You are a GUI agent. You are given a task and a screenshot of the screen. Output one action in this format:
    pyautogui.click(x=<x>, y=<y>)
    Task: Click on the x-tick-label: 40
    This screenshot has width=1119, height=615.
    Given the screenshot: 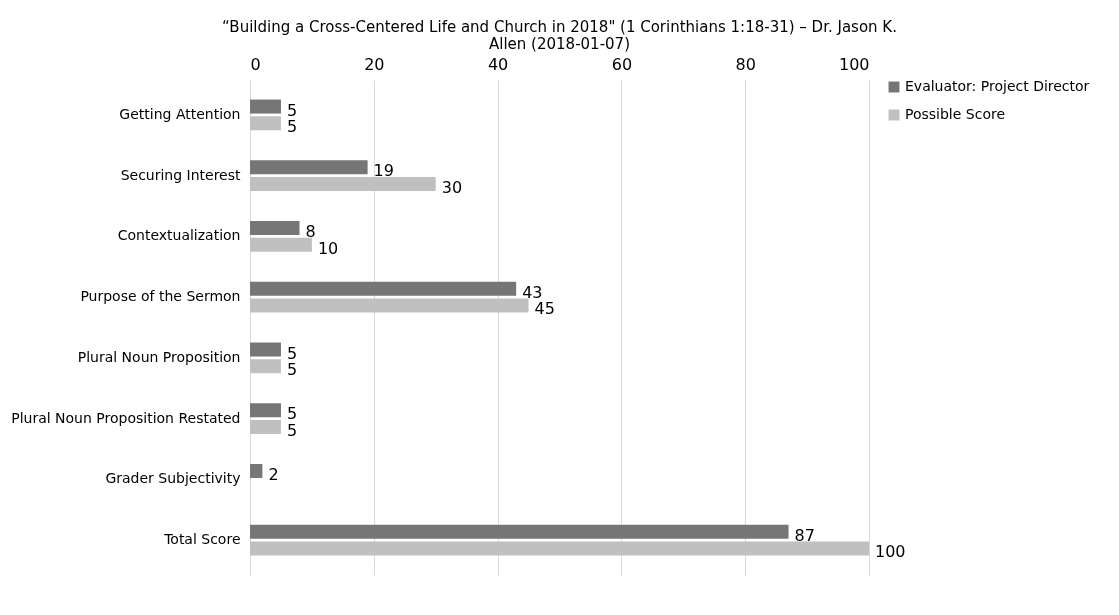 What is the action you would take?
    pyautogui.click(x=498, y=64)
    